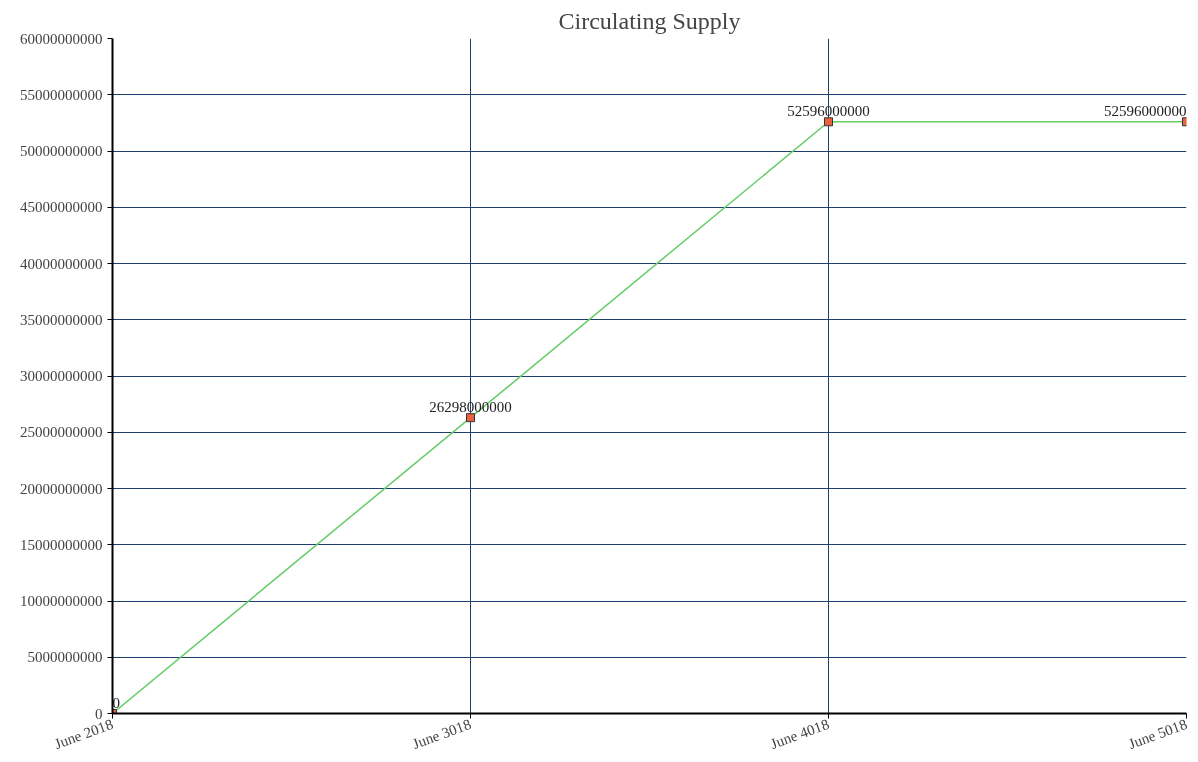  Describe the element at coordinates (1145, 110) in the screenshot. I see `data-label: 52596000000` at that location.